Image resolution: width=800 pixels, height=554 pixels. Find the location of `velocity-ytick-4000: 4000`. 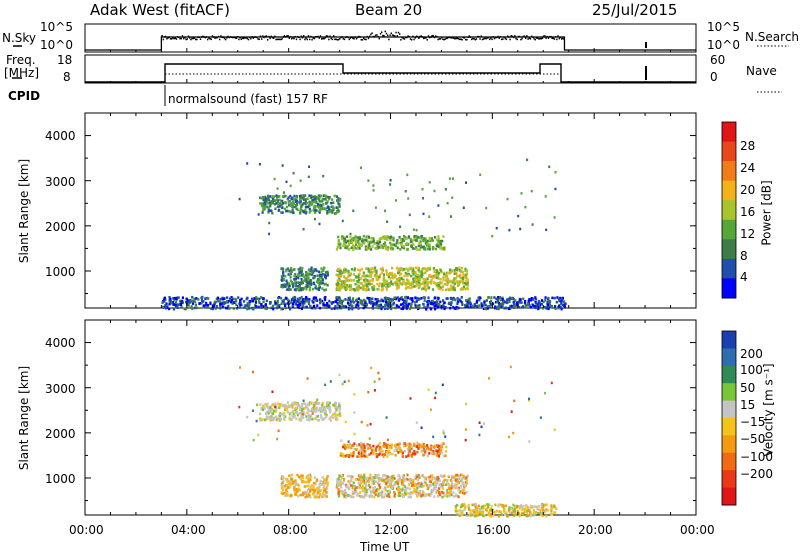

velocity-ytick-4000: 4000 is located at coordinates (60, 343).